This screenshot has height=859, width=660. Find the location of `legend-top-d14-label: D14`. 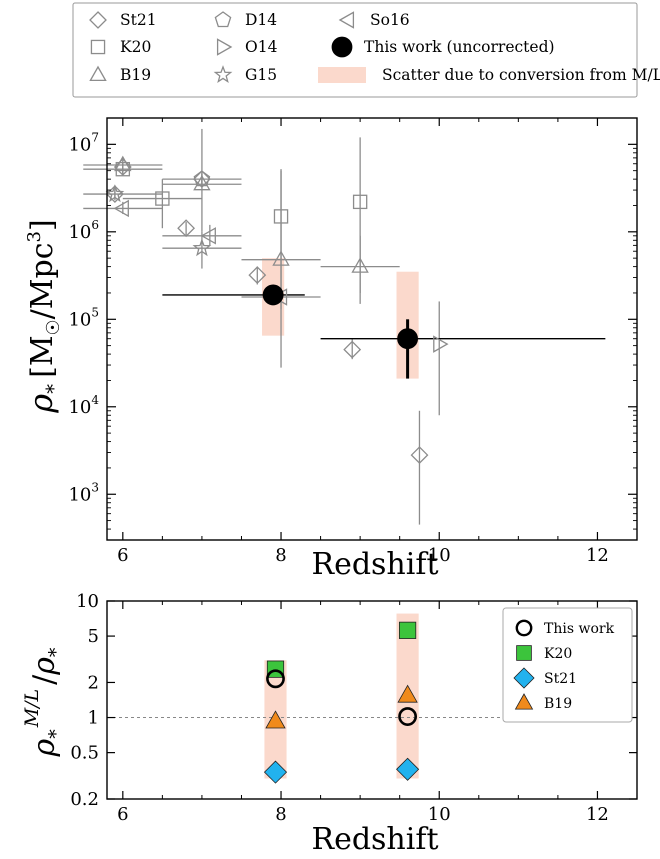

legend-top-d14-label: D14 is located at coordinates (261, 20).